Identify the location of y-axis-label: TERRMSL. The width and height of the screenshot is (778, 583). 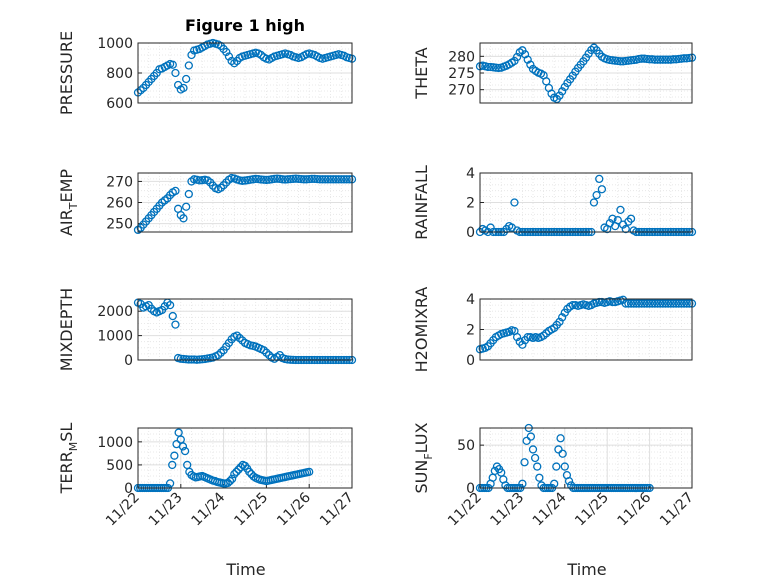
(68, 459).